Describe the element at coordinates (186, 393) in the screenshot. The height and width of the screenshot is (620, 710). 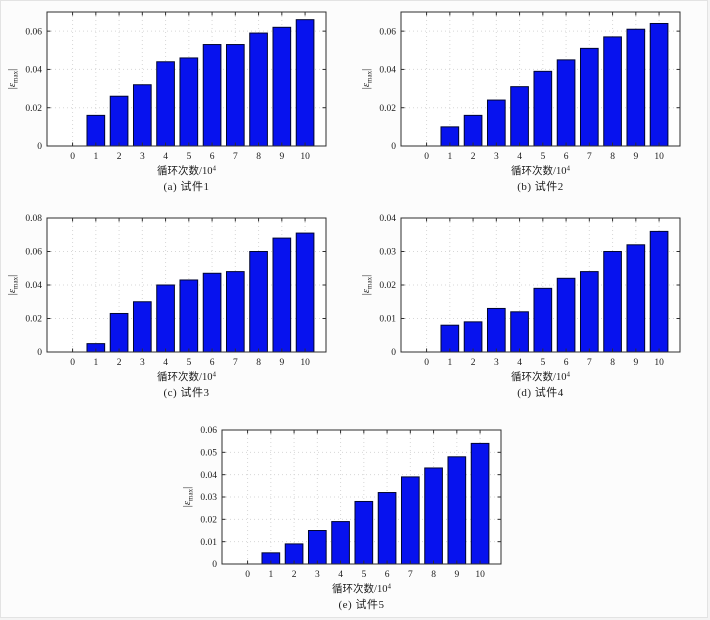
I see `chart-specimen-3-caption: (c) 试件3` at that location.